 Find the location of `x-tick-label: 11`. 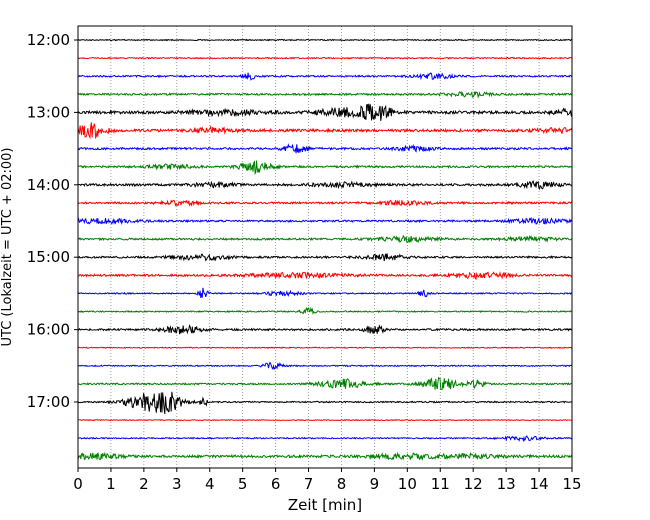

x-tick-label: 11 is located at coordinates (440, 484).